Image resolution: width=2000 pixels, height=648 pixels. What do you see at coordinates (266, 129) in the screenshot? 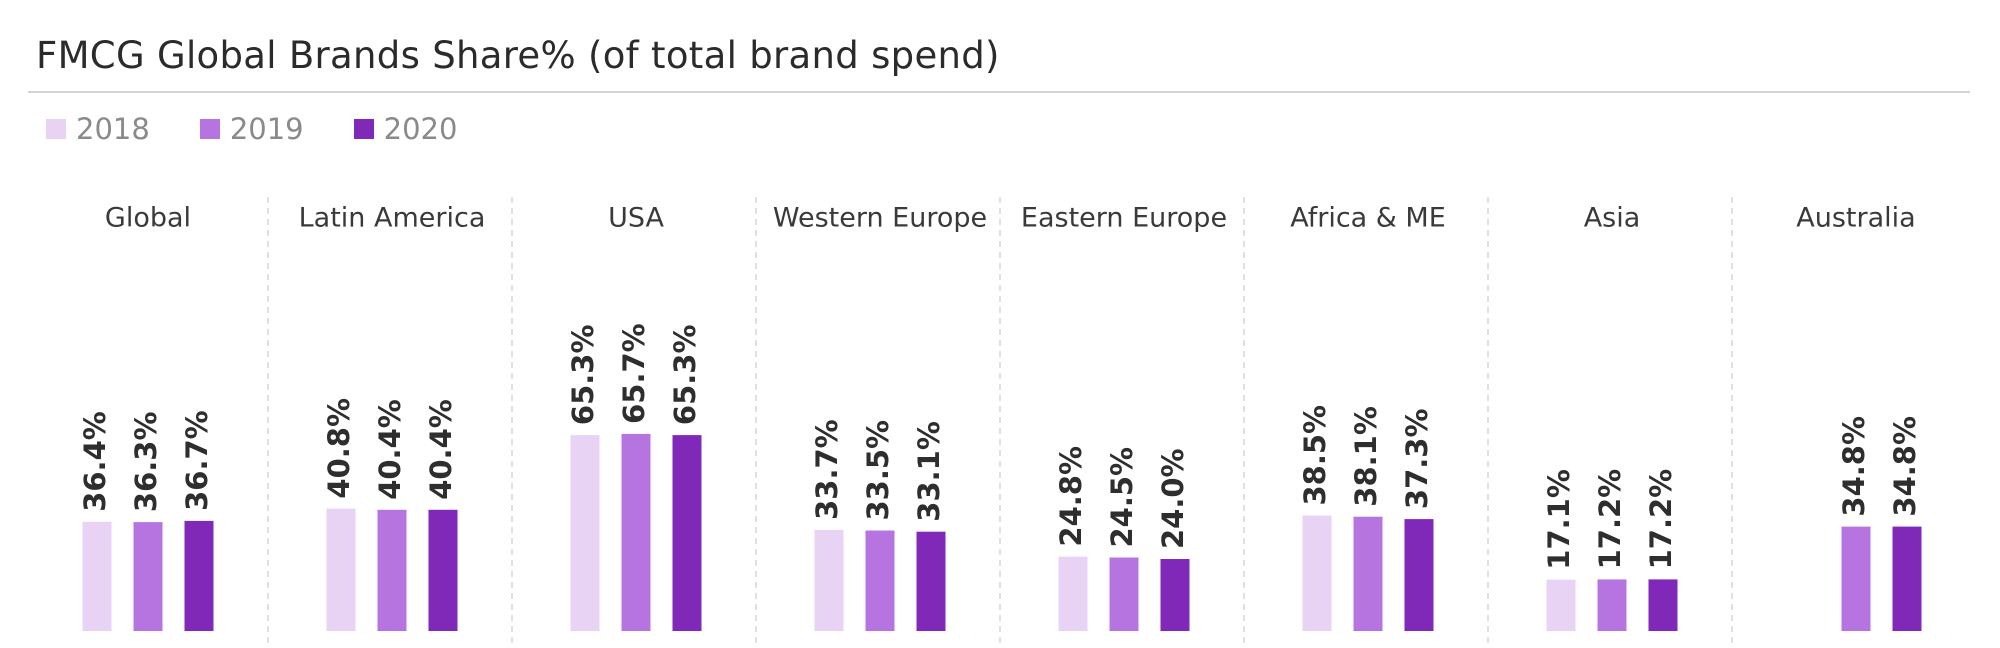
I see `legend-label-2019: 2019` at bounding box center [266, 129].